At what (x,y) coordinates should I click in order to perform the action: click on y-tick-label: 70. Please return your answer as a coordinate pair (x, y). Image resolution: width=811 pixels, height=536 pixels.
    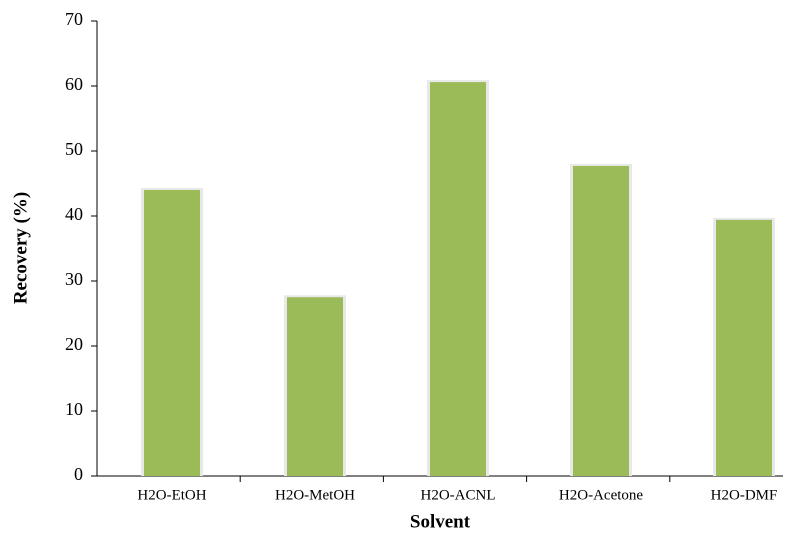
    Looking at the image, I should click on (74, 19).